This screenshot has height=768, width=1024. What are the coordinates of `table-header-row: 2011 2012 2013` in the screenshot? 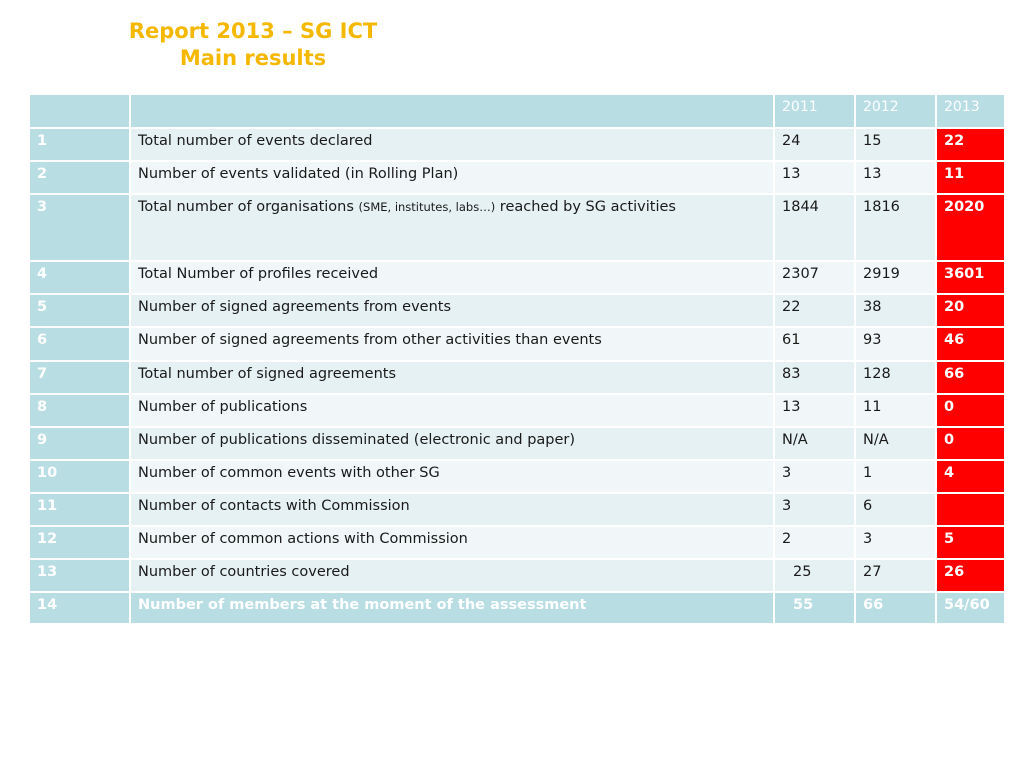 It's located at (517, 111).